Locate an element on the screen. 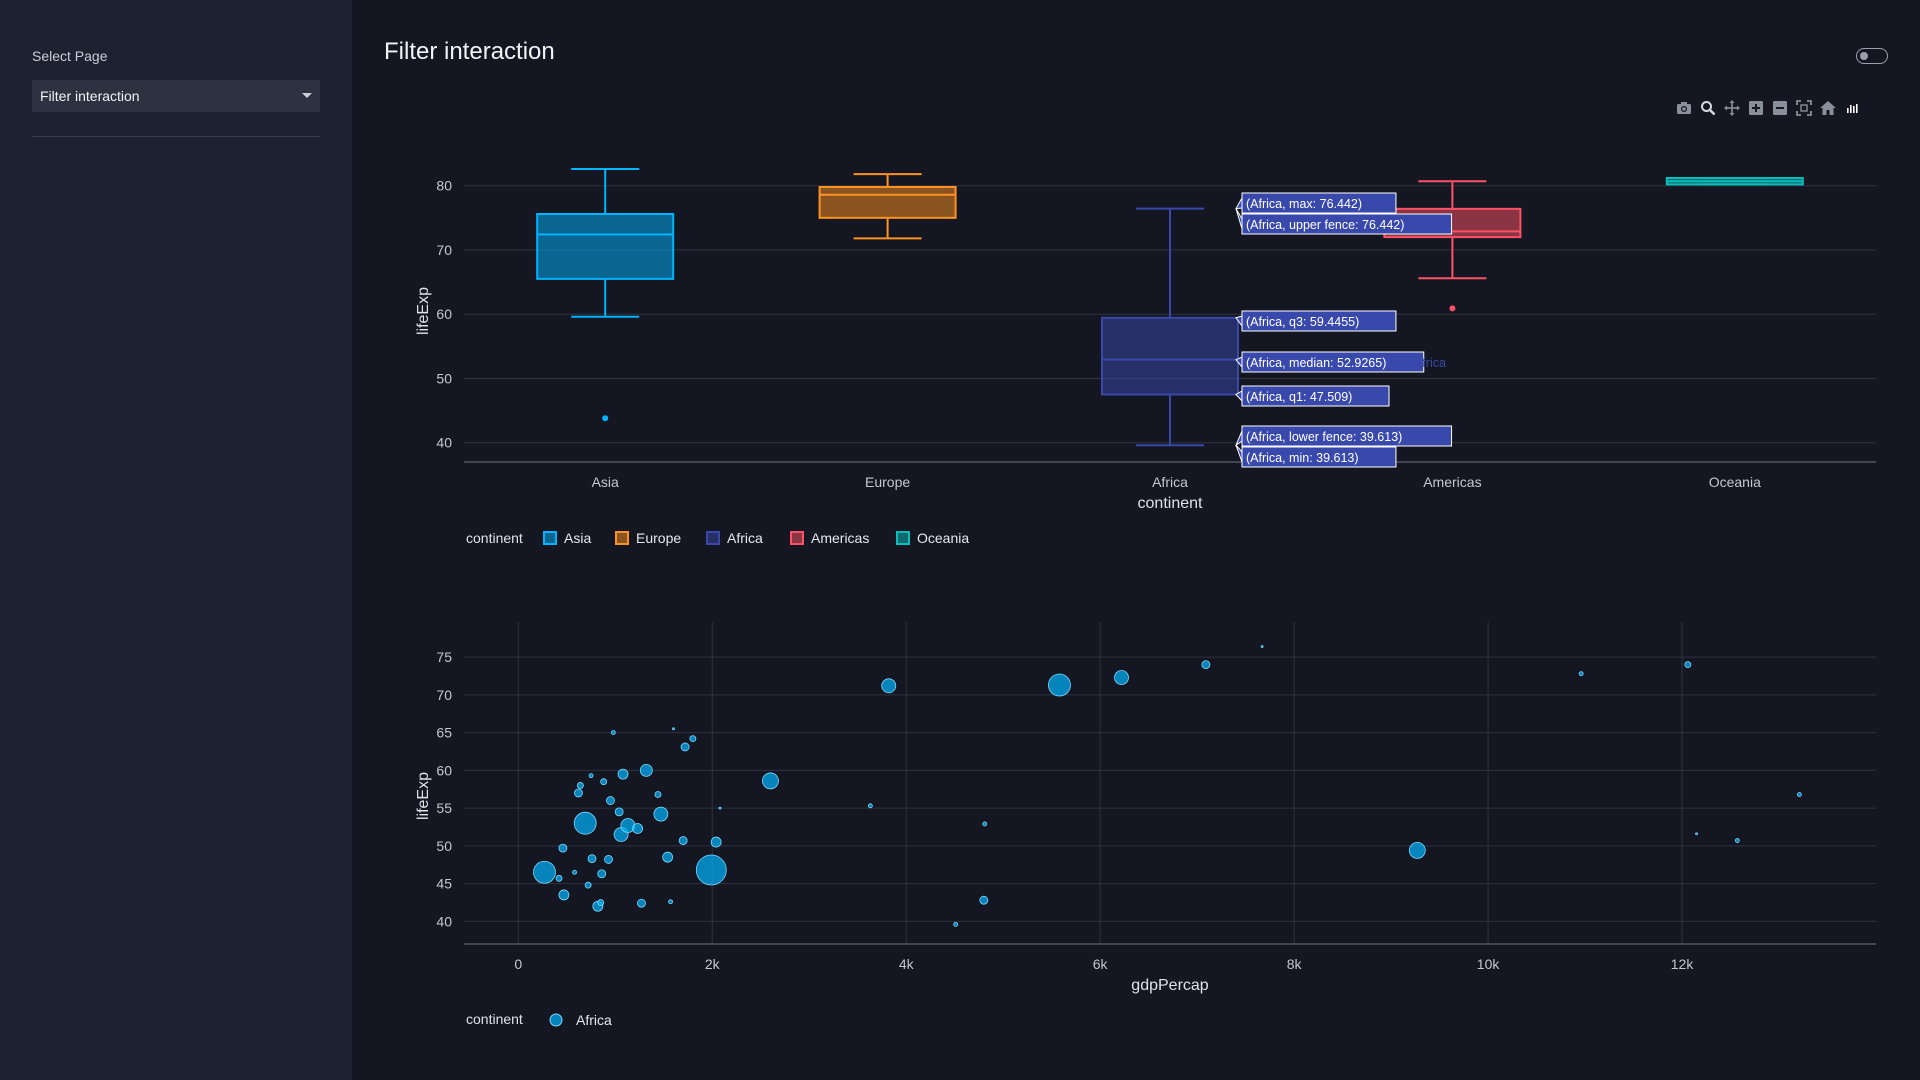 This screenshot has height=1080, width=1920. hover-label: (Africa, median: 52.9265) is located at coordinates (1330, 362).